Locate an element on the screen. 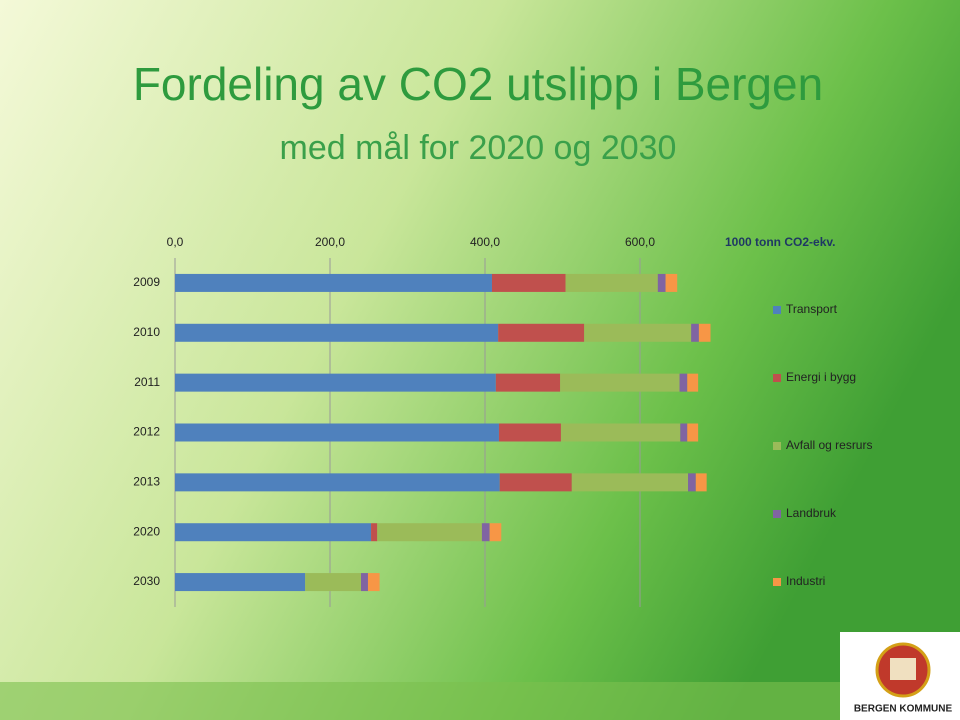 The height and width of the screenshot is (720, 960). logo-text: BERGEN KOMMUNE is located at coordinates (903, 709).